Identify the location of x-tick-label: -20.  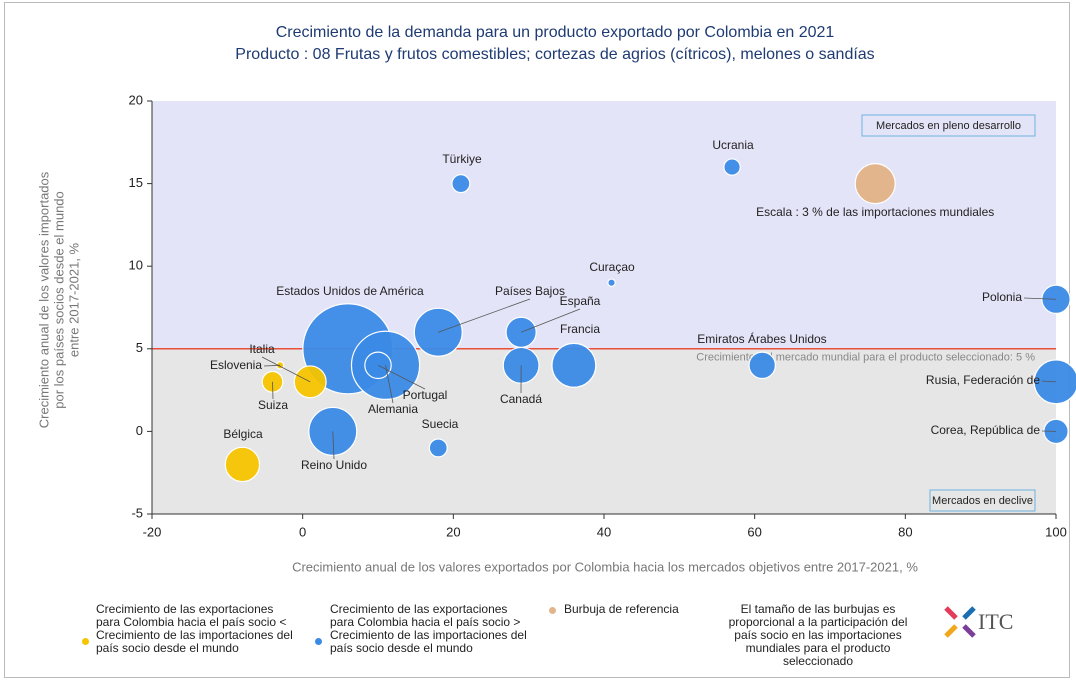
(152, 531).